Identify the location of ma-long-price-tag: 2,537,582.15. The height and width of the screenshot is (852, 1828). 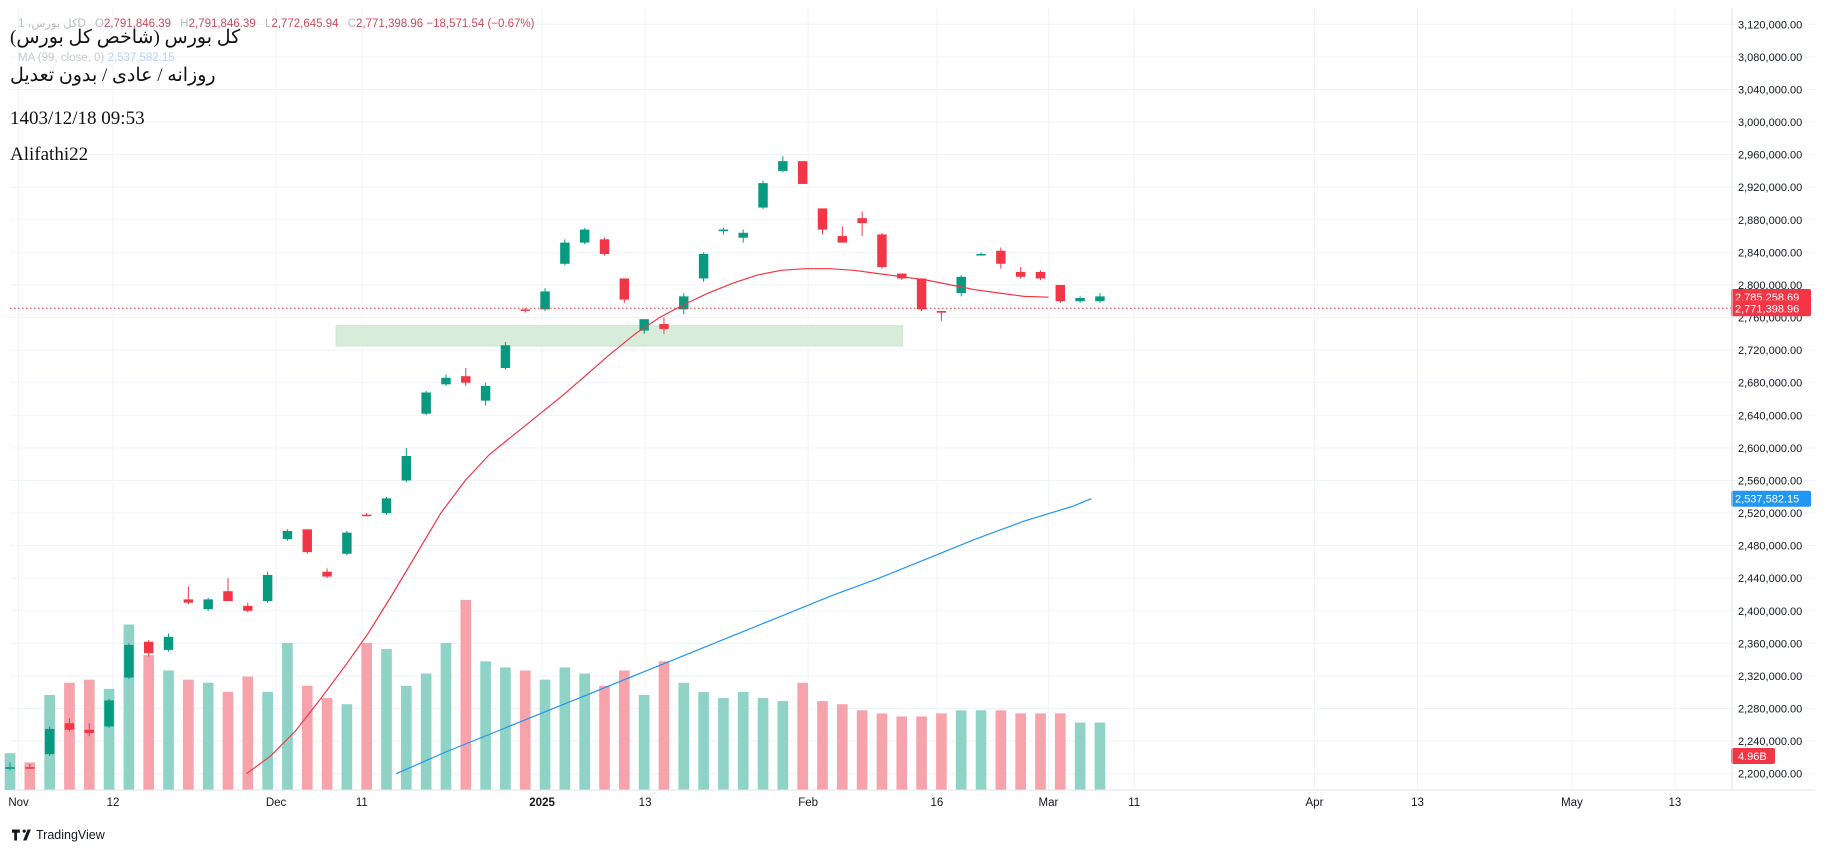
(1767, 500).